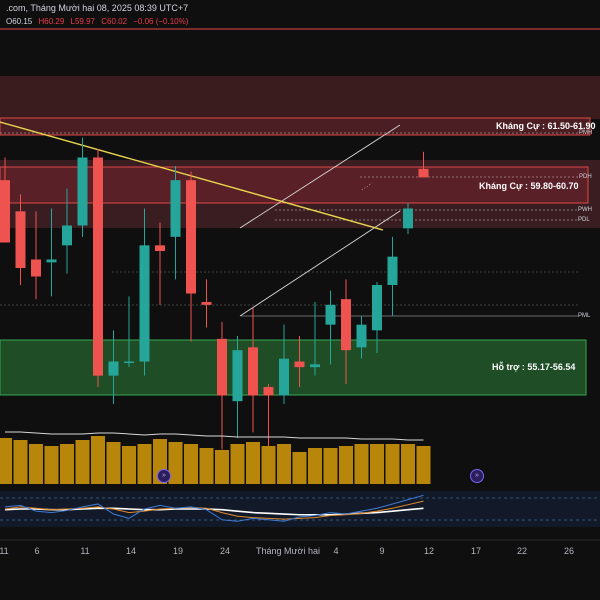 The height and width of the screenshot is (600, 600). What do you see at coordinates (114, 21) in the screenshot?
I see `ohlc-close: C60.02` at bounding box center [114, 21].